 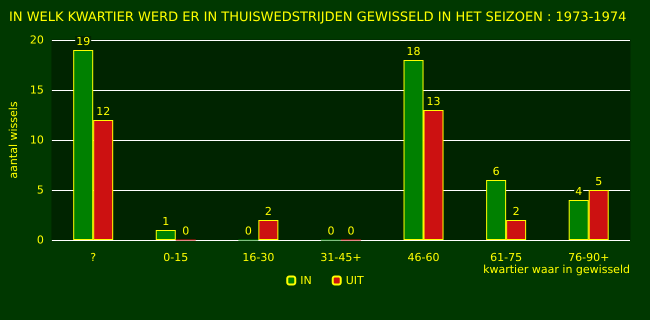 I want to click on data-label: 18, so click(x=413, y=51).